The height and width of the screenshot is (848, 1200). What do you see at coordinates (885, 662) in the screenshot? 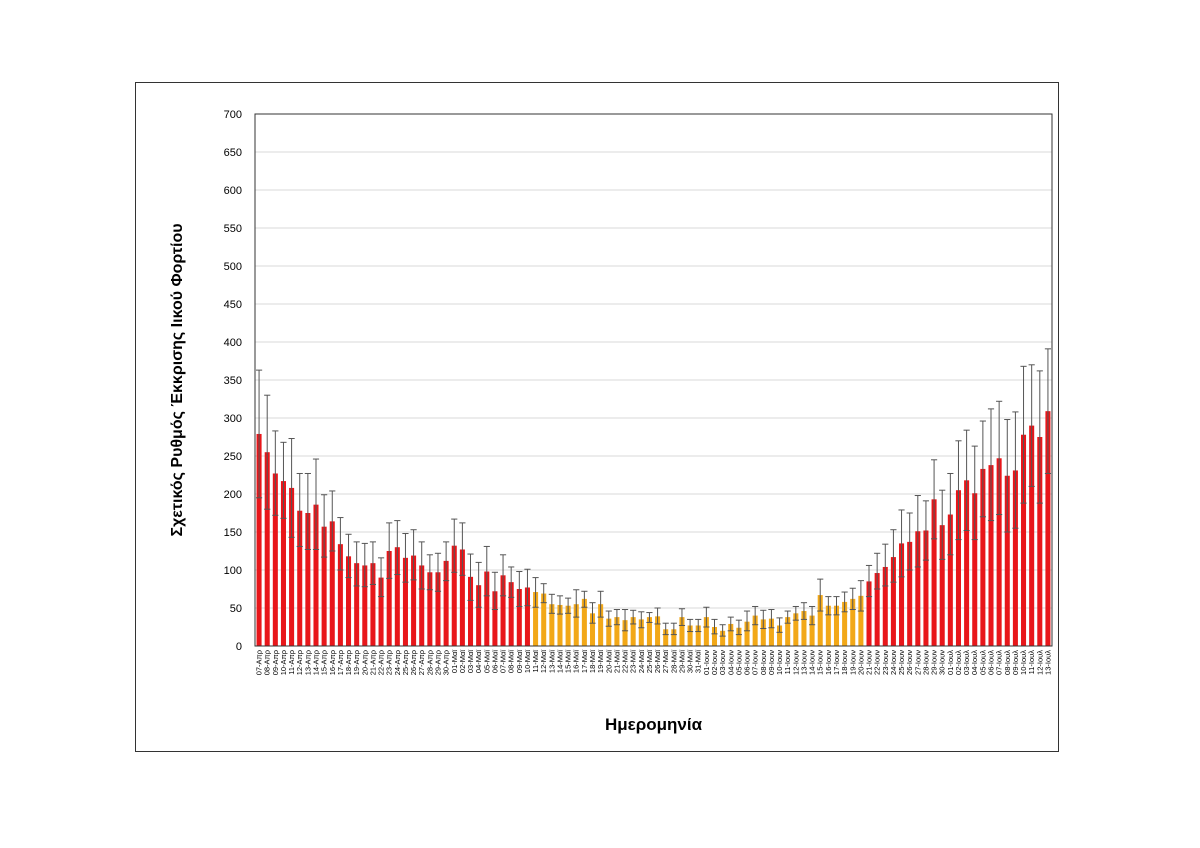
I see `x-tick-label: 23-Ιουν` at bounding box center [885, 662].